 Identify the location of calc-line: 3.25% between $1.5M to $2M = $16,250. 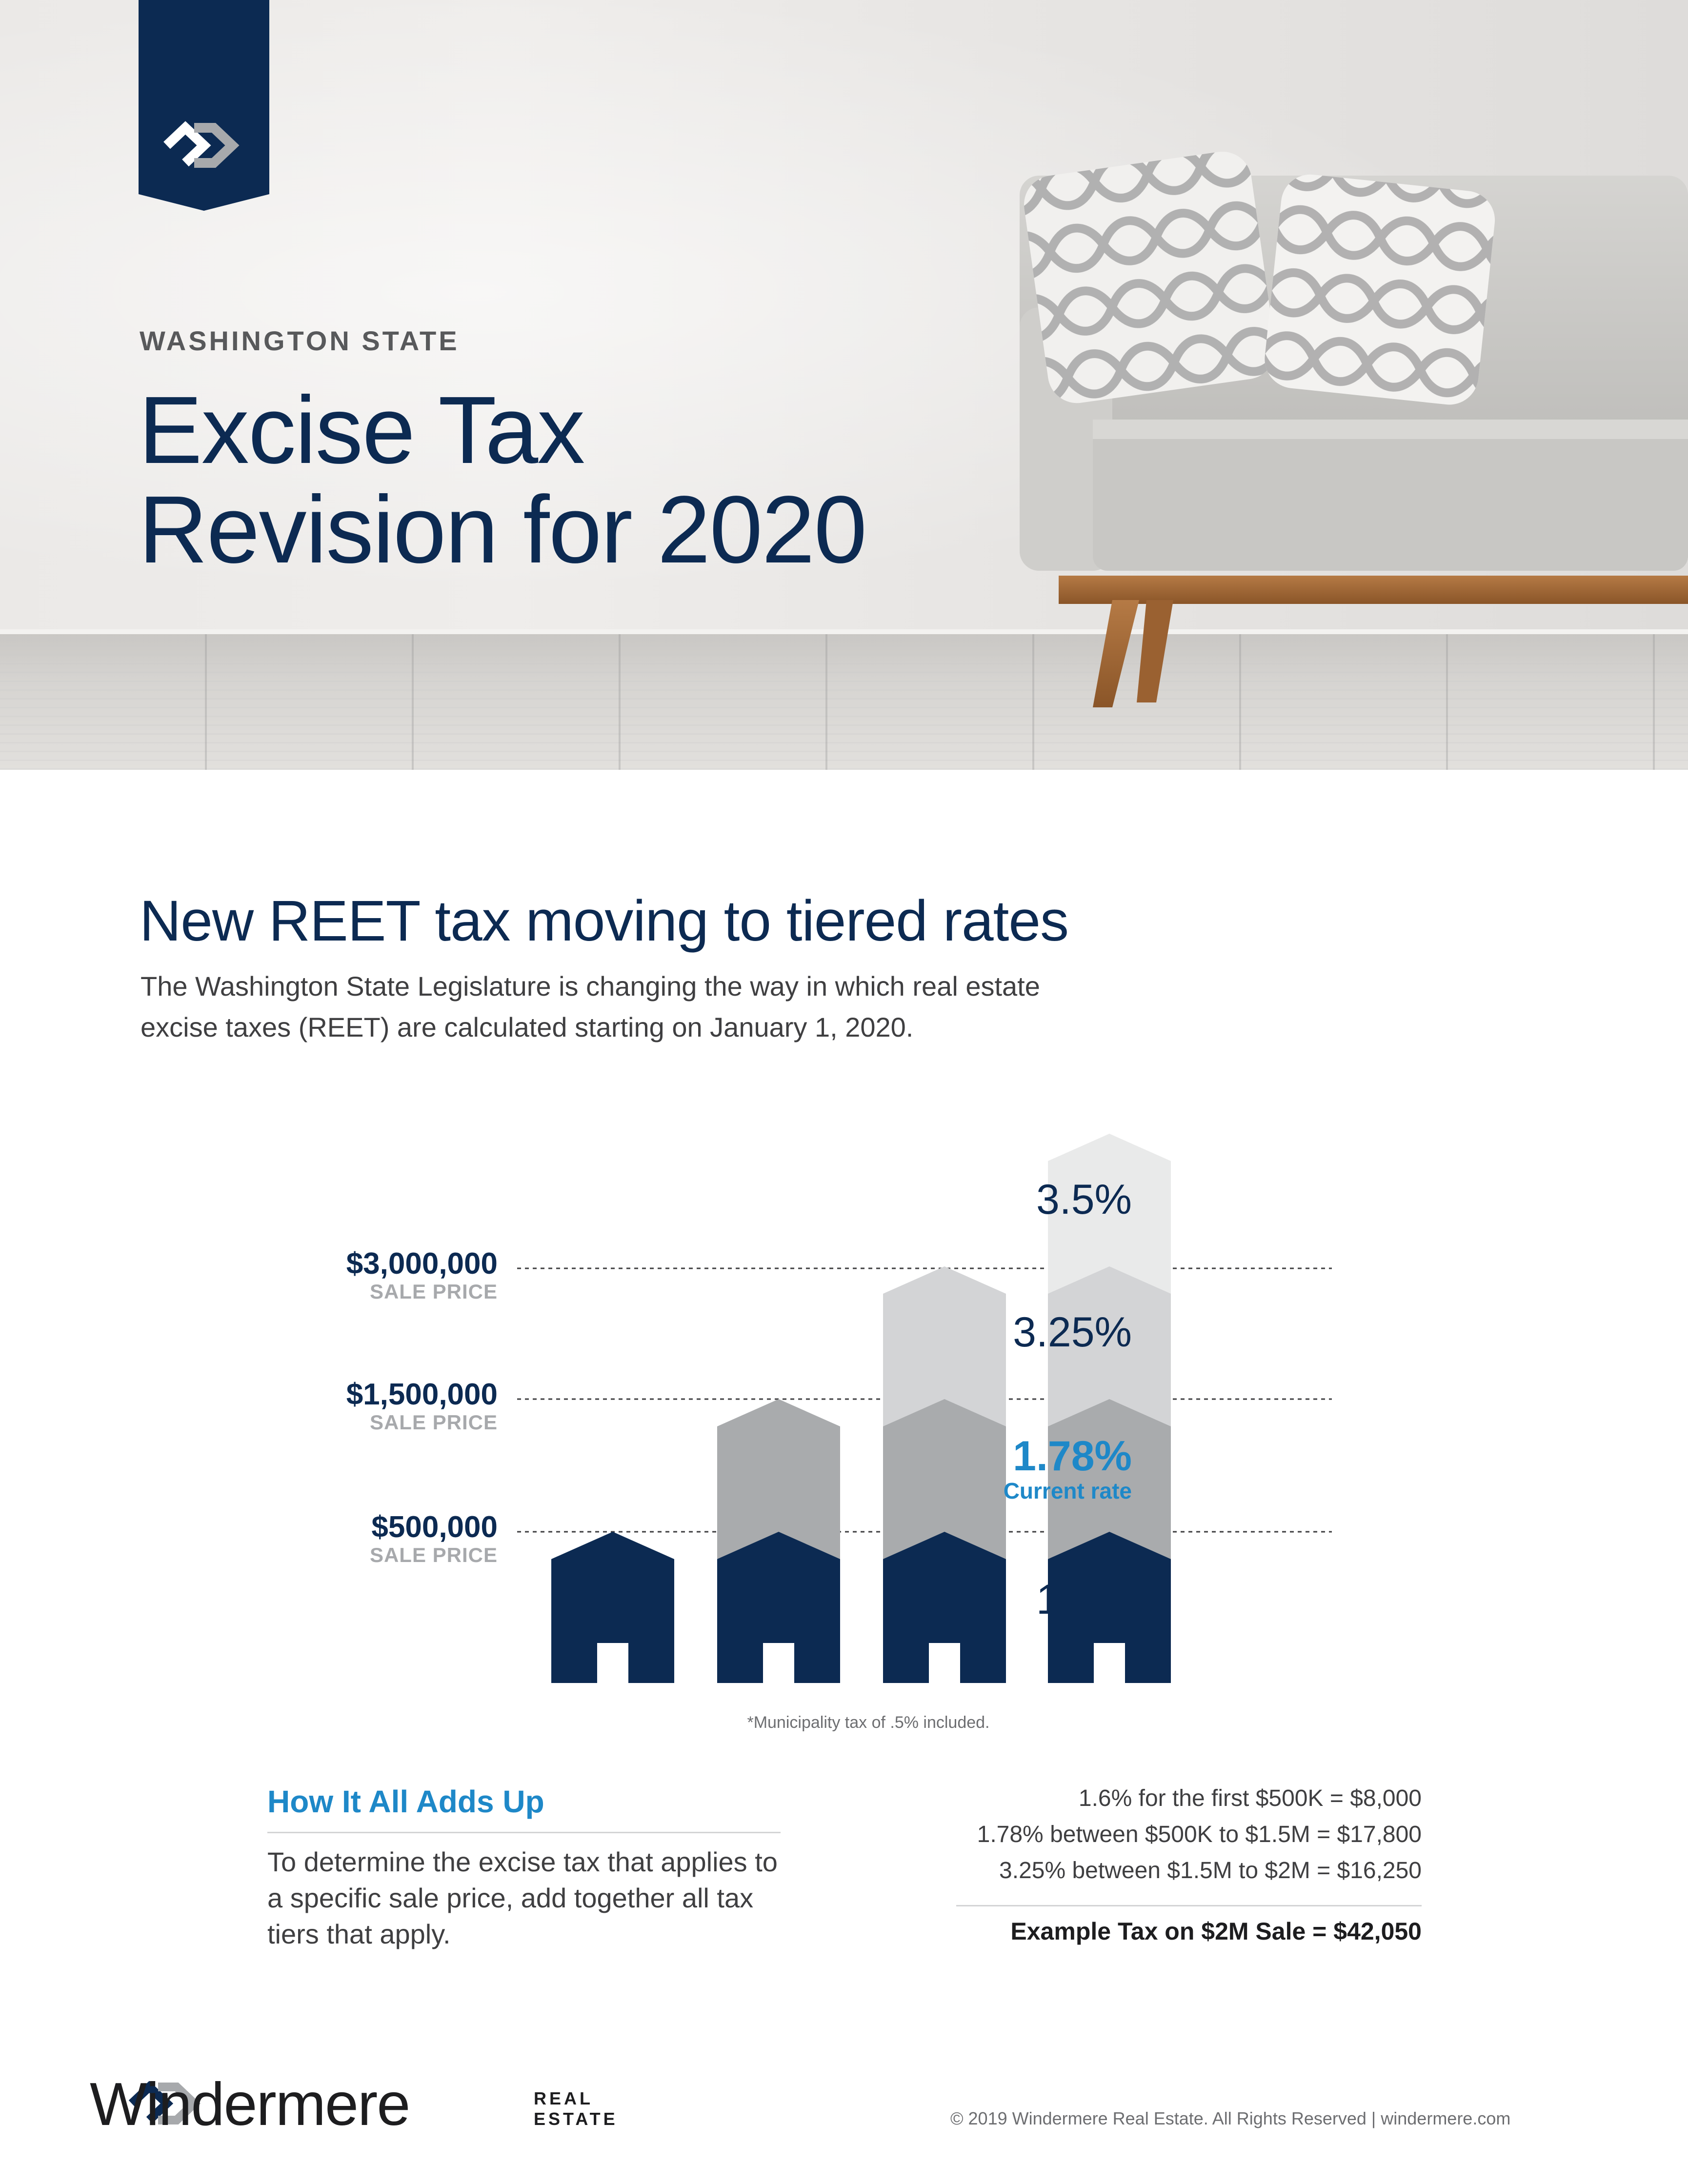
(1210, 1870).